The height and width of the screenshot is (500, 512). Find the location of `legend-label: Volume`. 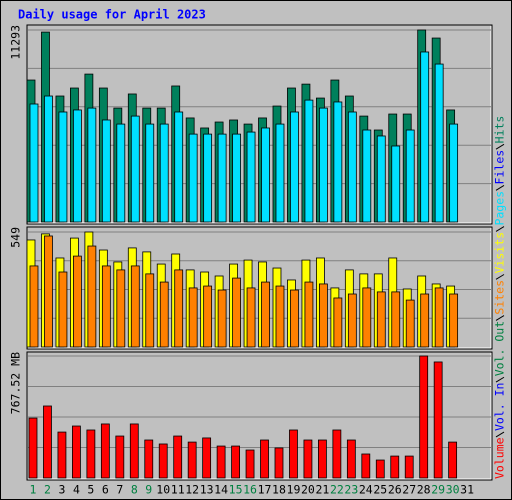

legend-label: Volume is located at coordinates (500, 458).